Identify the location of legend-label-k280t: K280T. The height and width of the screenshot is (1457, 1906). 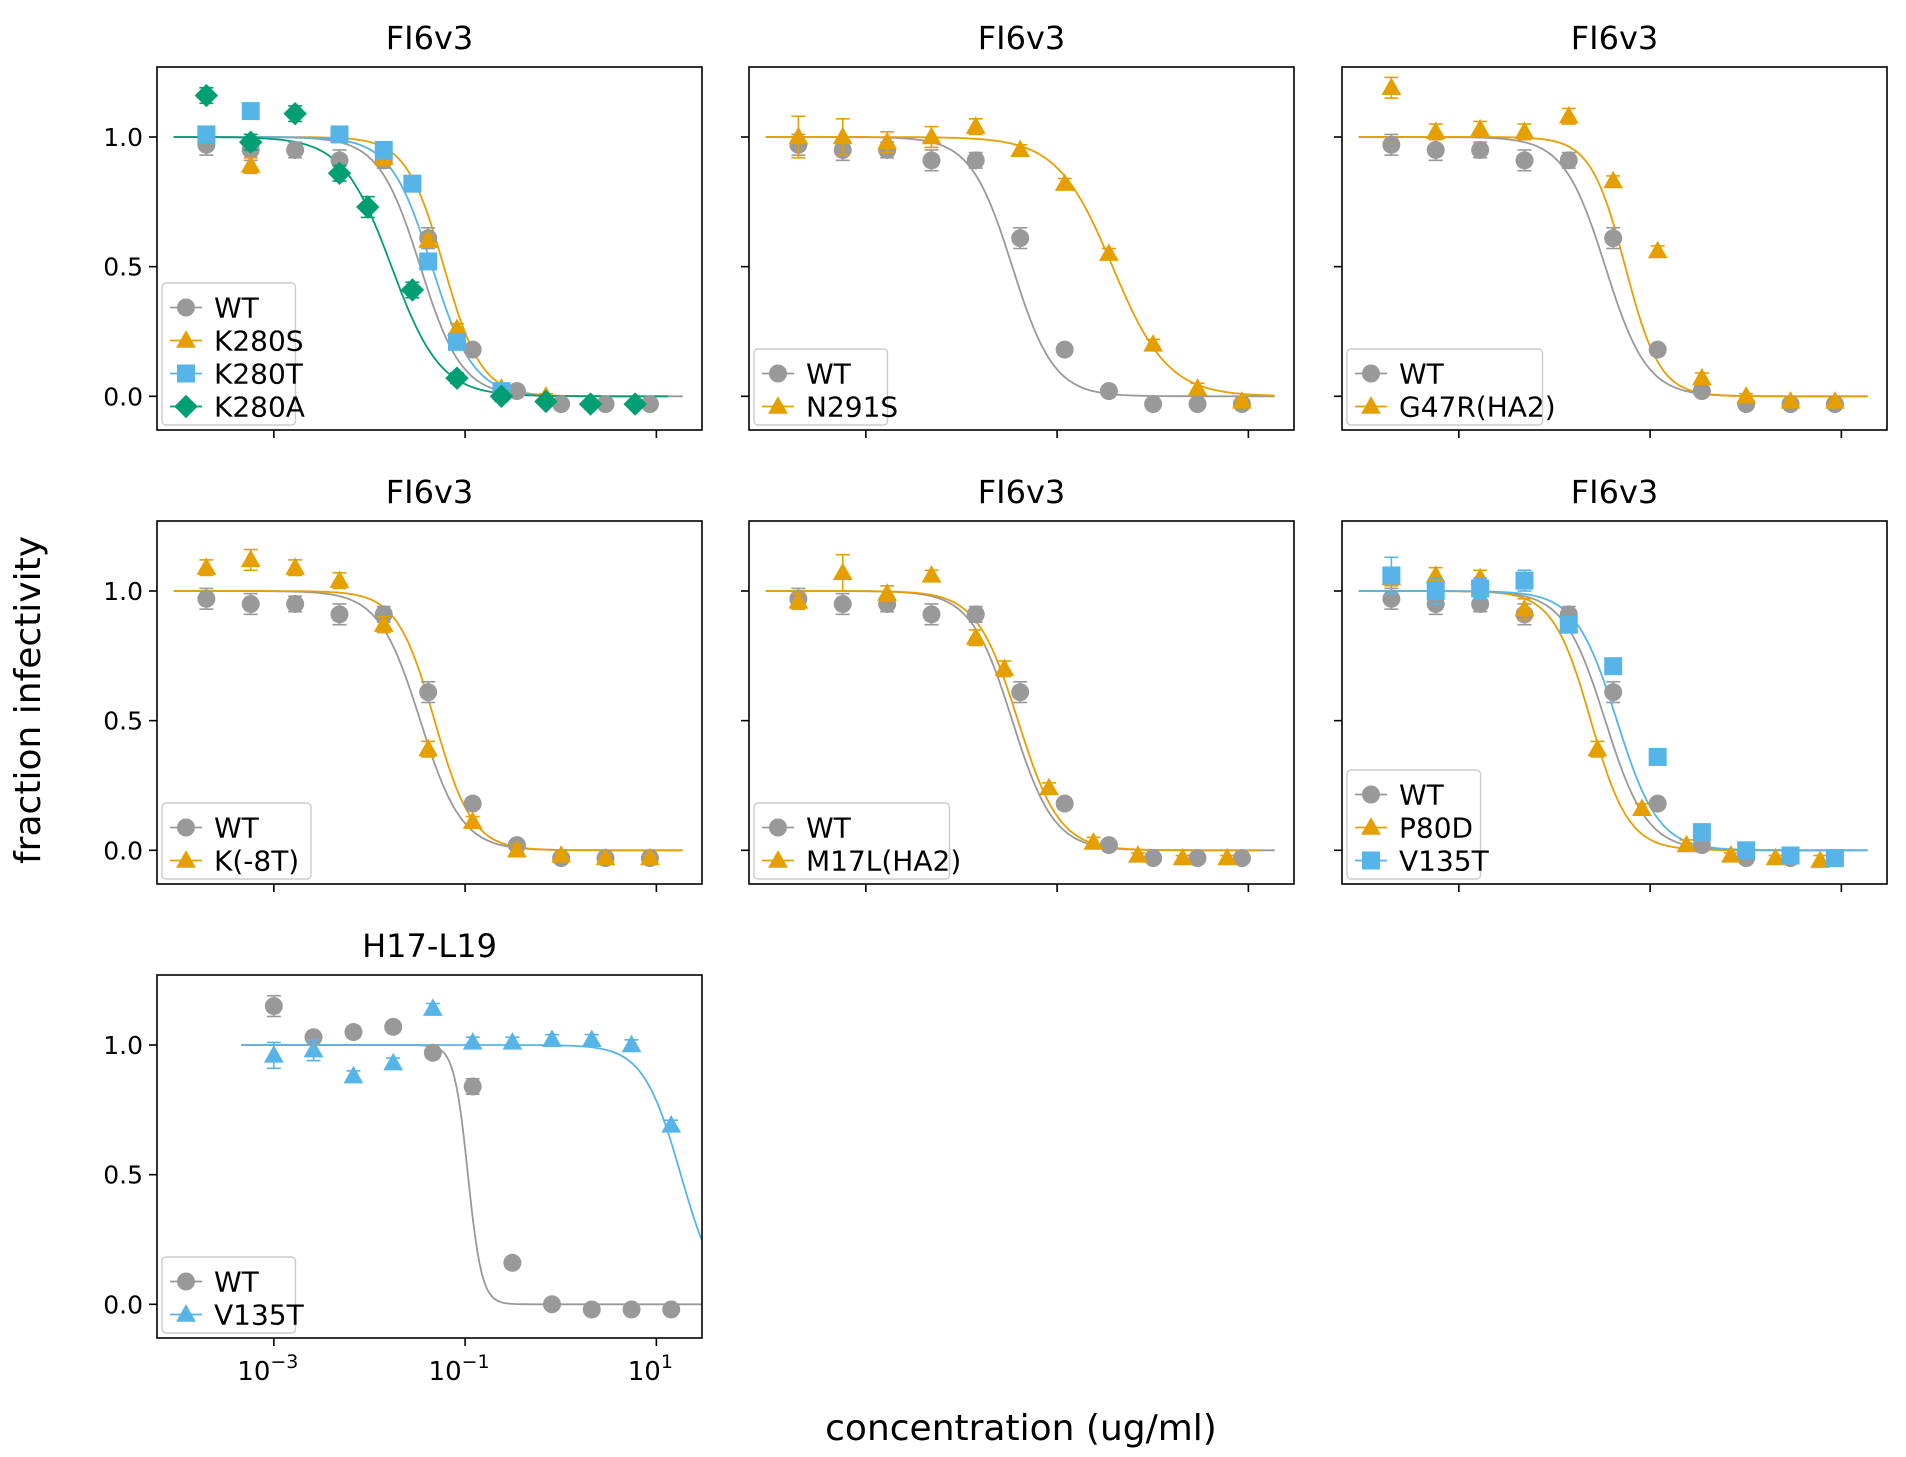
(259, 374).